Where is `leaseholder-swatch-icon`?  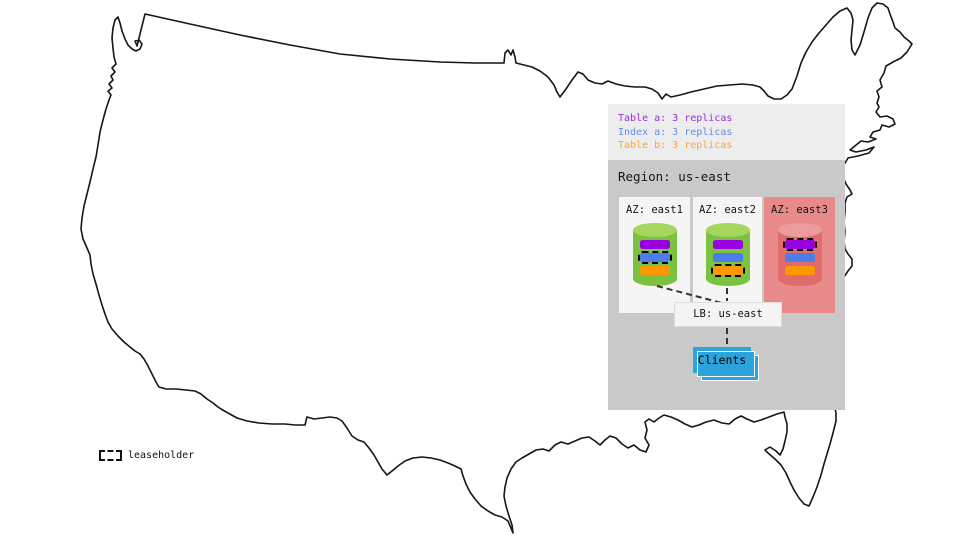 leaseholder-swatch-icon is located at coordinates (110, 455).